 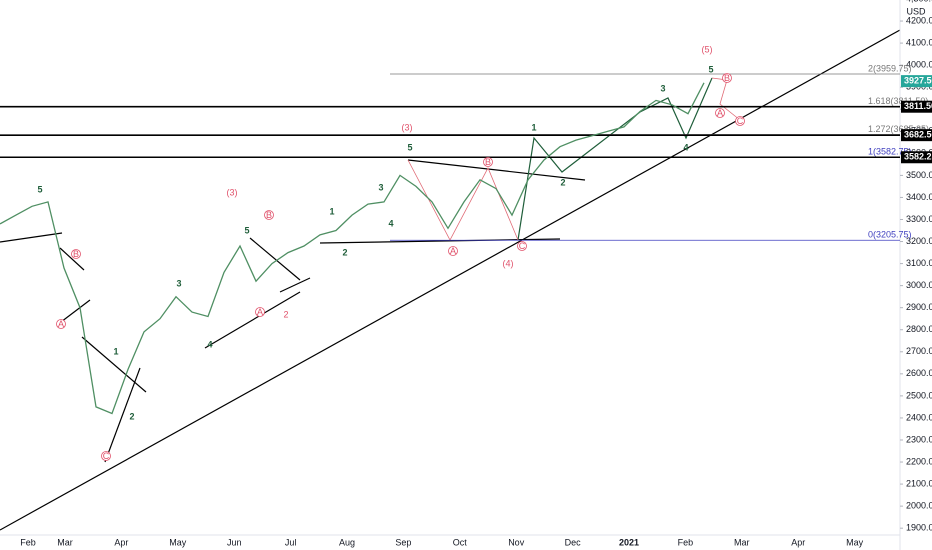 I want to click on x-tick-label: Aug, so click(x=347, y=542).